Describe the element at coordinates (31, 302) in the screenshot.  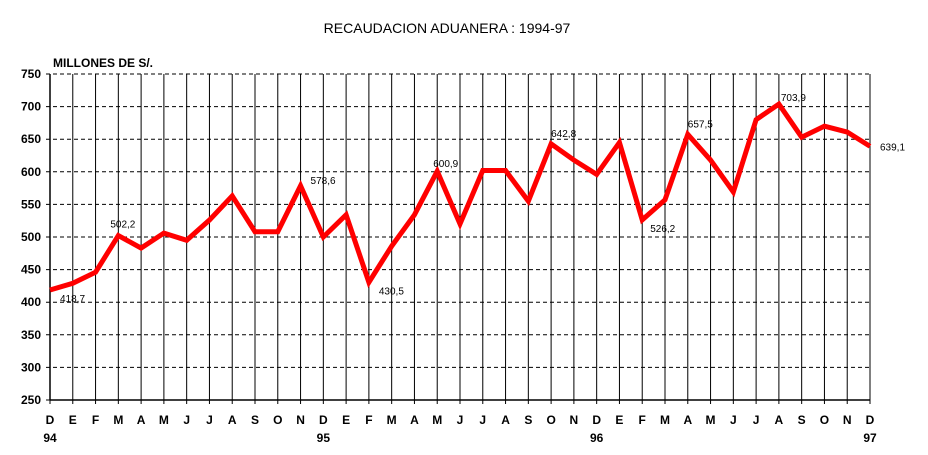
I see `y-tick-label: 400` at that location.